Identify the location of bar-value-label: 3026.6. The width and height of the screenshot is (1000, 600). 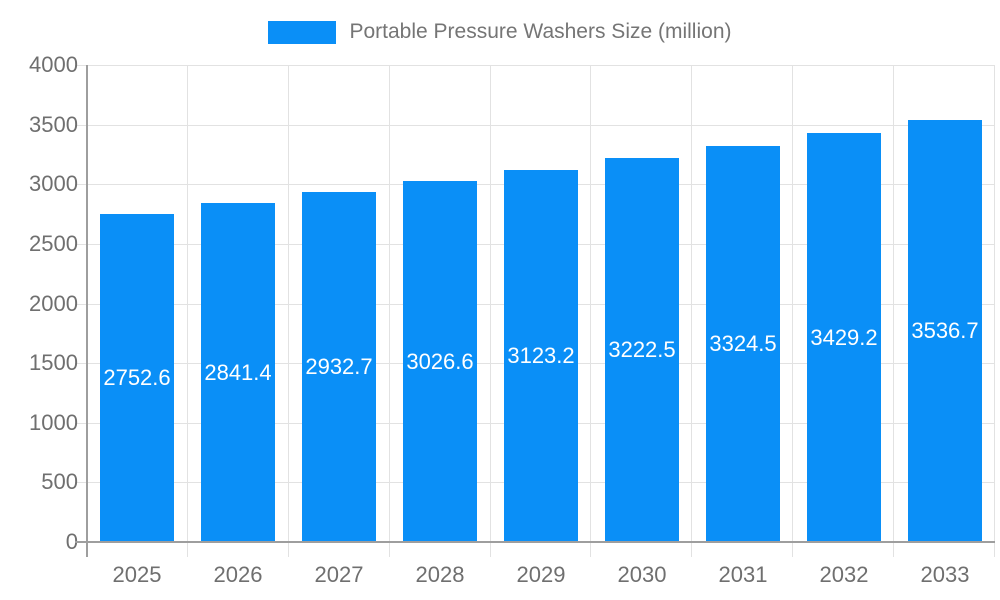
(440, 361).